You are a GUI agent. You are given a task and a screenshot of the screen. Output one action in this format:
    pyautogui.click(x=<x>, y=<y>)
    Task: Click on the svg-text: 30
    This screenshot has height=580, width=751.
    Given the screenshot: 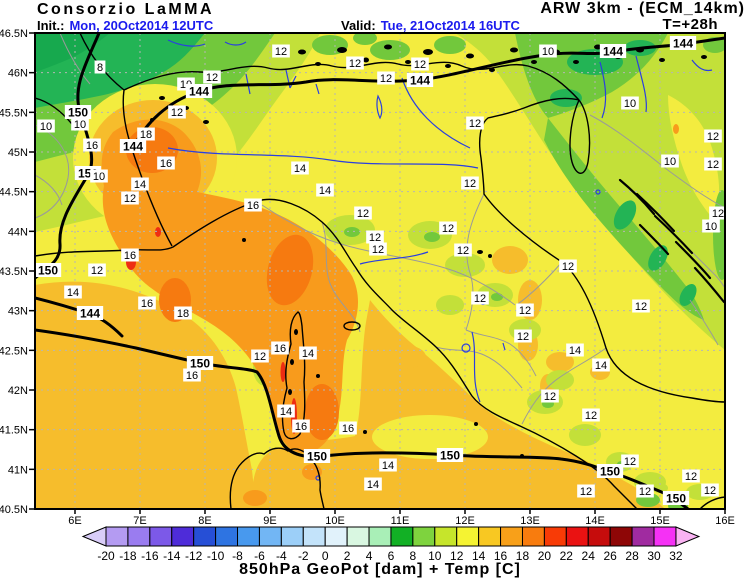 What is the action you would take?
    pyautogui.click(x=654, y=556)
    